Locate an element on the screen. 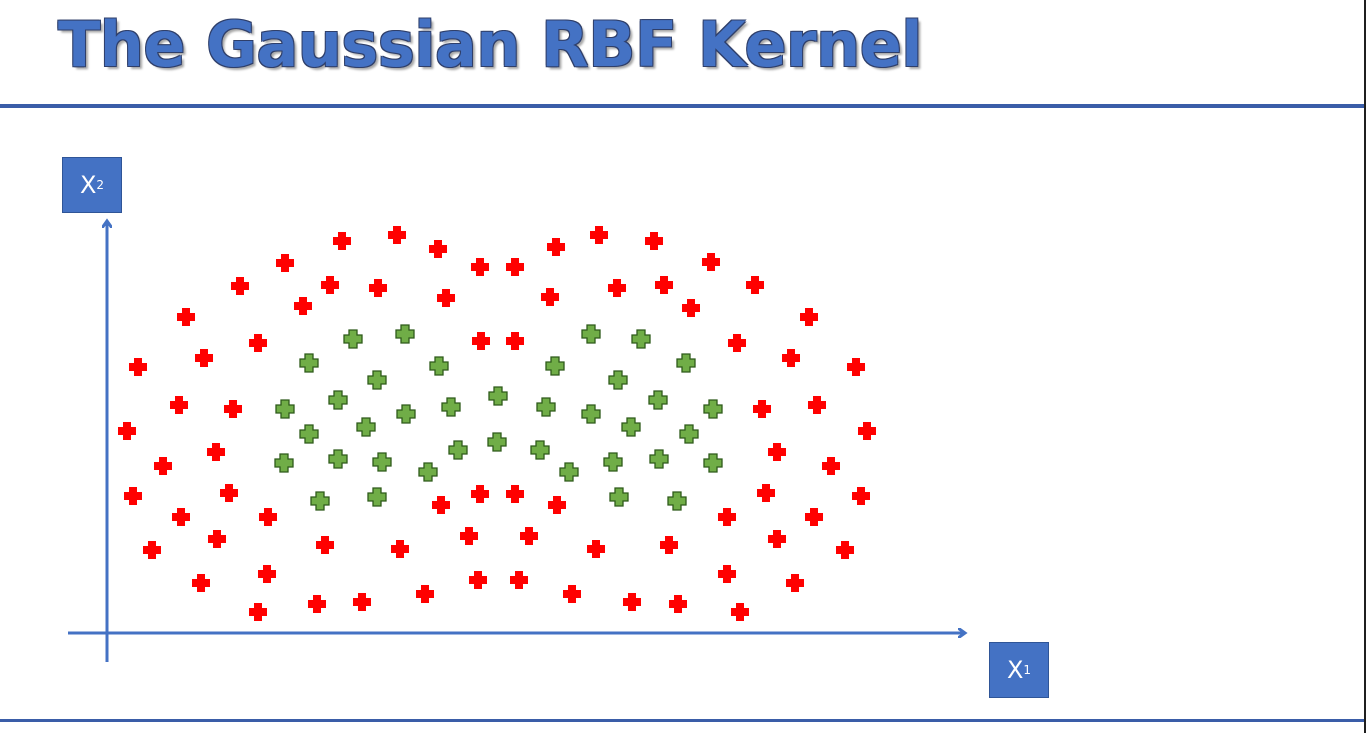  title-divider is located at coordinates (683, 106).